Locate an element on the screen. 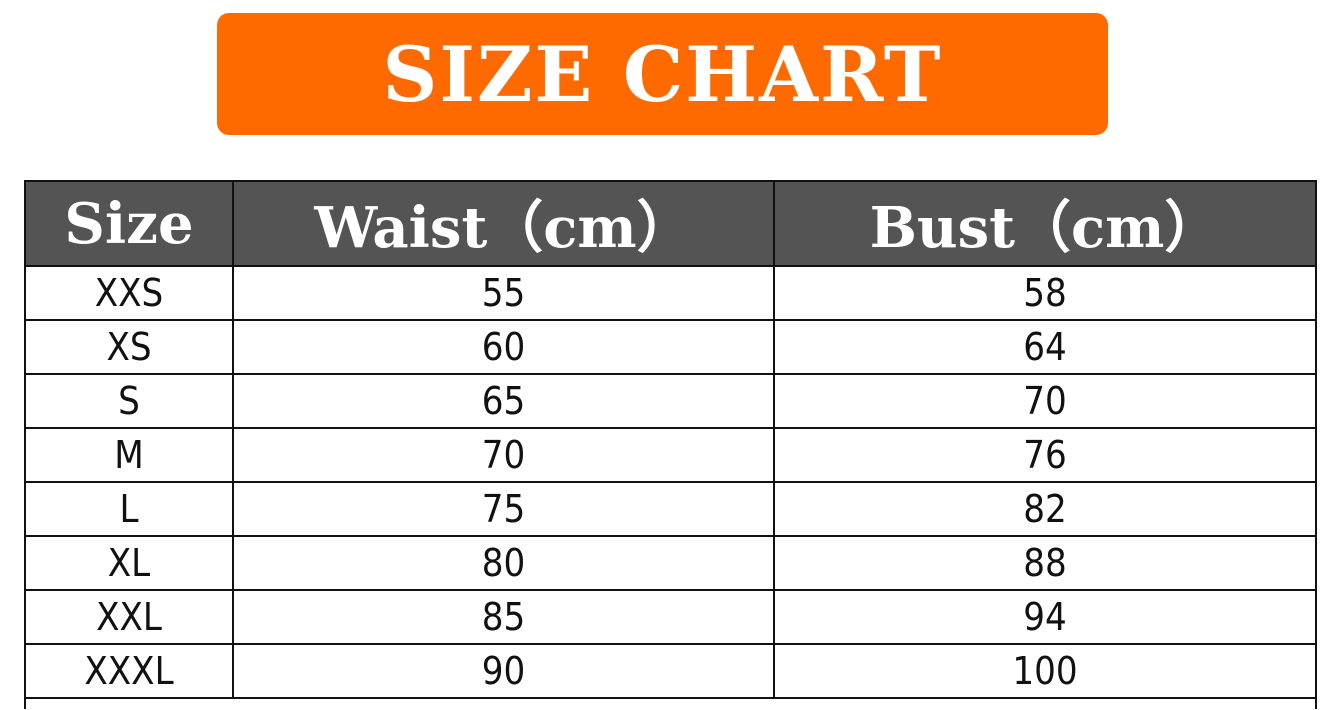 This screenshot has height=710, width=1331. header-waist: Waist（cm） is located at coordinates (503, 223).